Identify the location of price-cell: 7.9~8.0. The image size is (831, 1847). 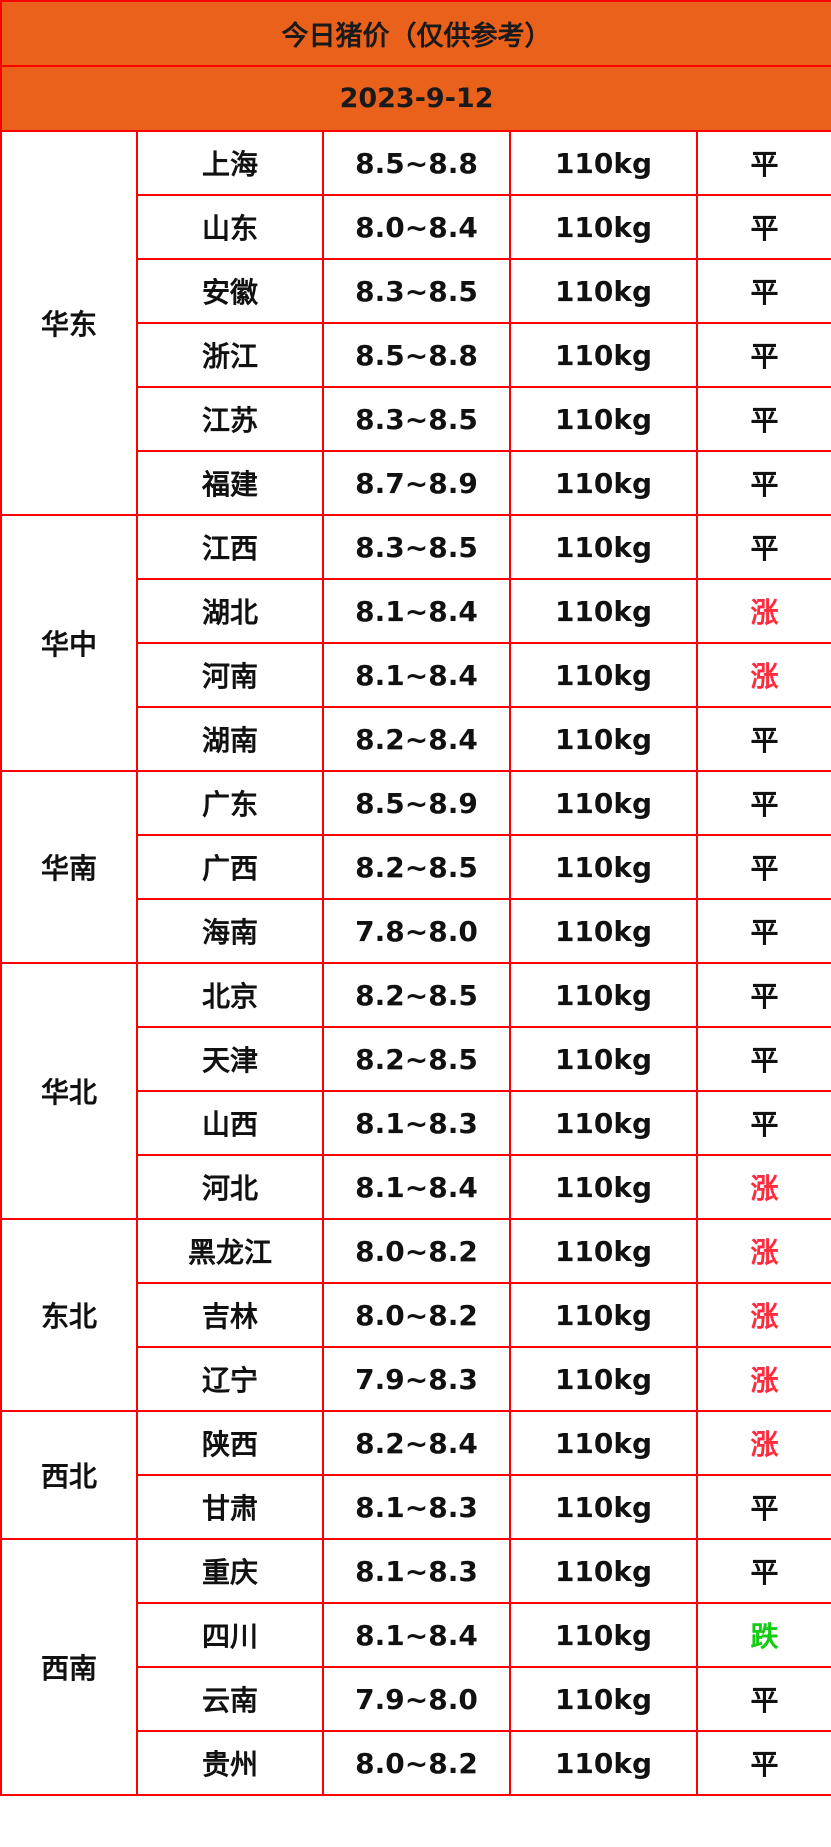
(416, 1699).